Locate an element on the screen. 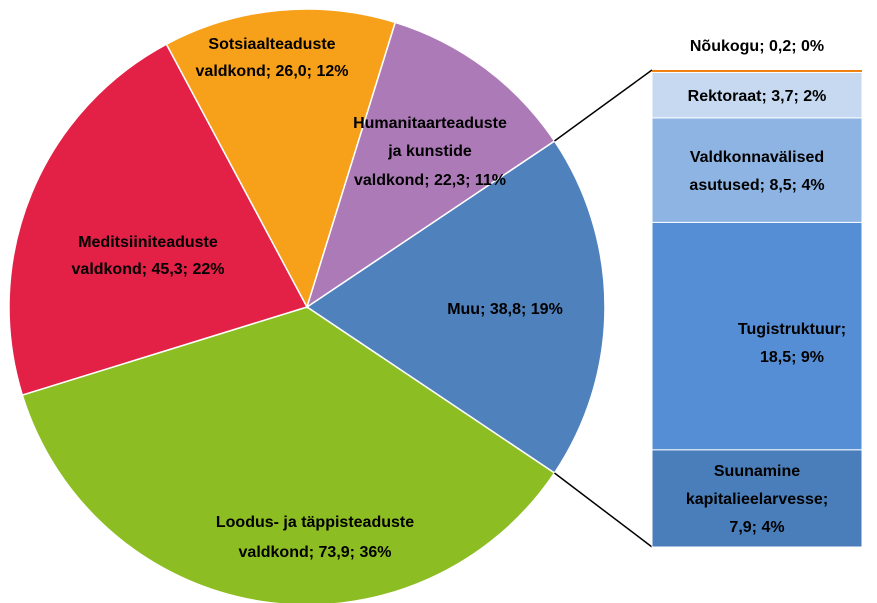 This screenshot has height=603, width=877. bar-label: 18,5; 9% is located at coordinates (792, 357).